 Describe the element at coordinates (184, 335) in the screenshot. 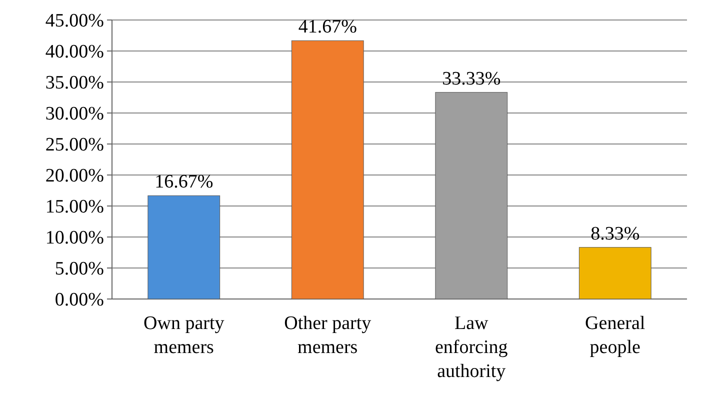

I see `x-tick-label: Own party memers` at that location.